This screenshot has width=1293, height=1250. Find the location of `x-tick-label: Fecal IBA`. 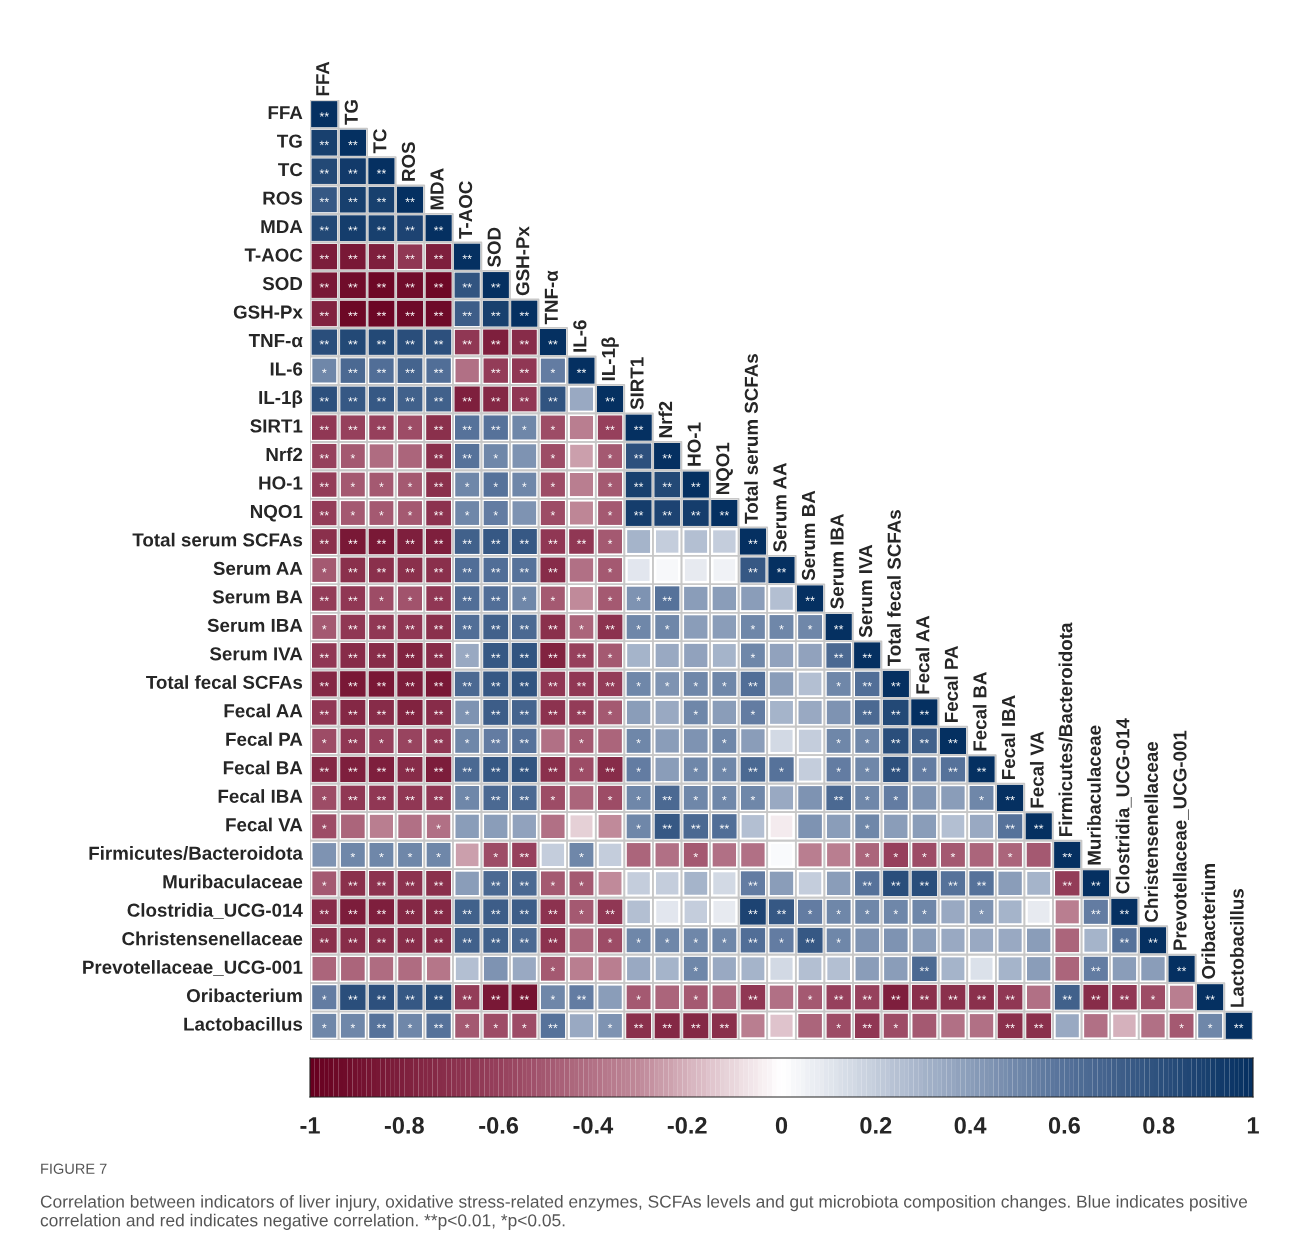

x-tick-label: Fecal IBA is located at coordinates (1008, 737).